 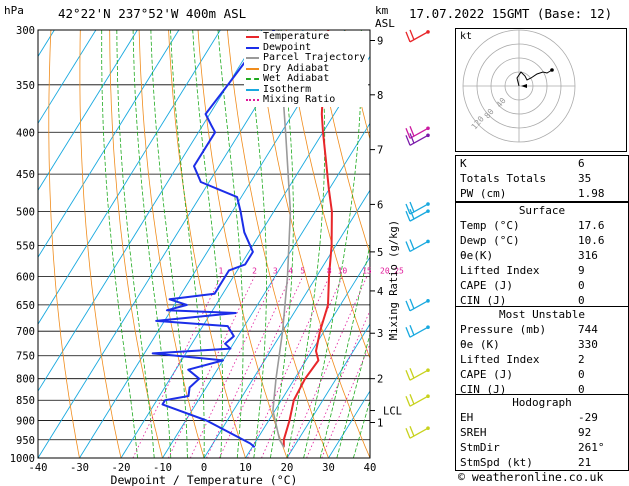 What do you see at coordinates (581, 163) in the screenshot?
I see `index-value: 6` at bounding box center [581, 163].